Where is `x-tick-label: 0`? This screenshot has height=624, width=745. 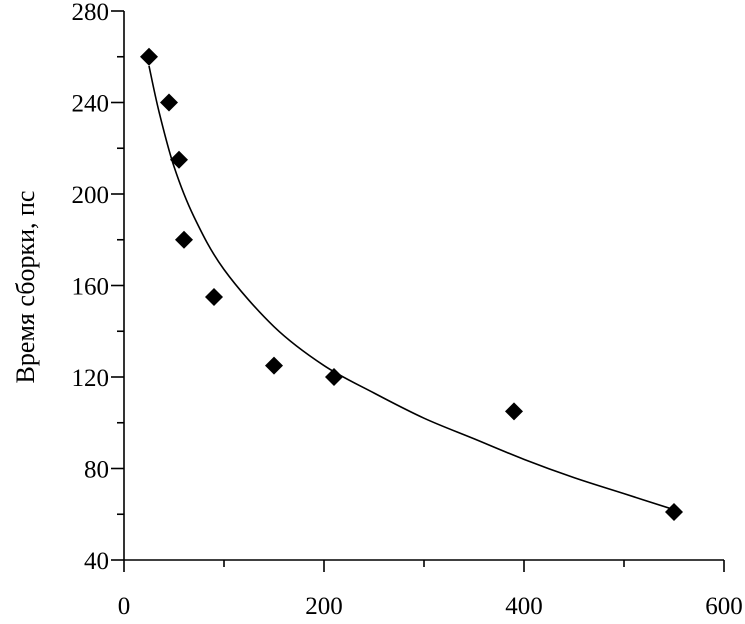 x-tick-label: 0 is located at coordinates (124, 606).